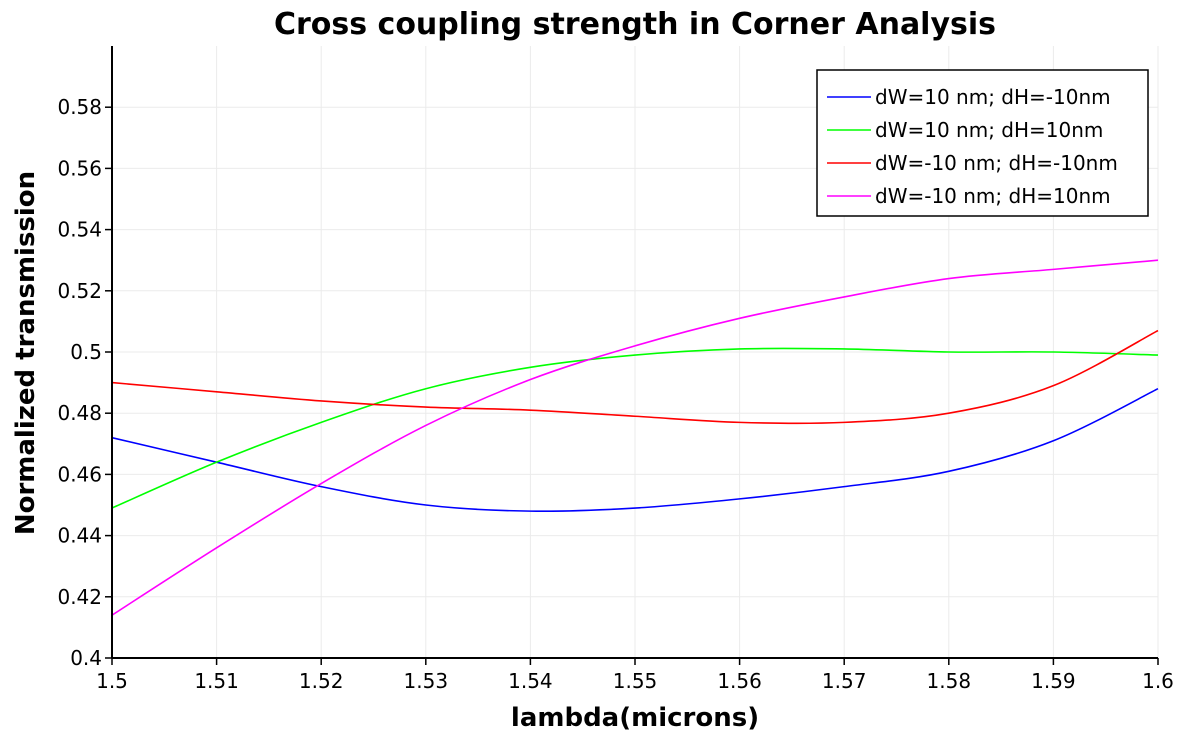 This screenshot has height=740, width=1182. I want to click on legend-entry: dW=-10 nm; dH=10nm, so click(993, 196).